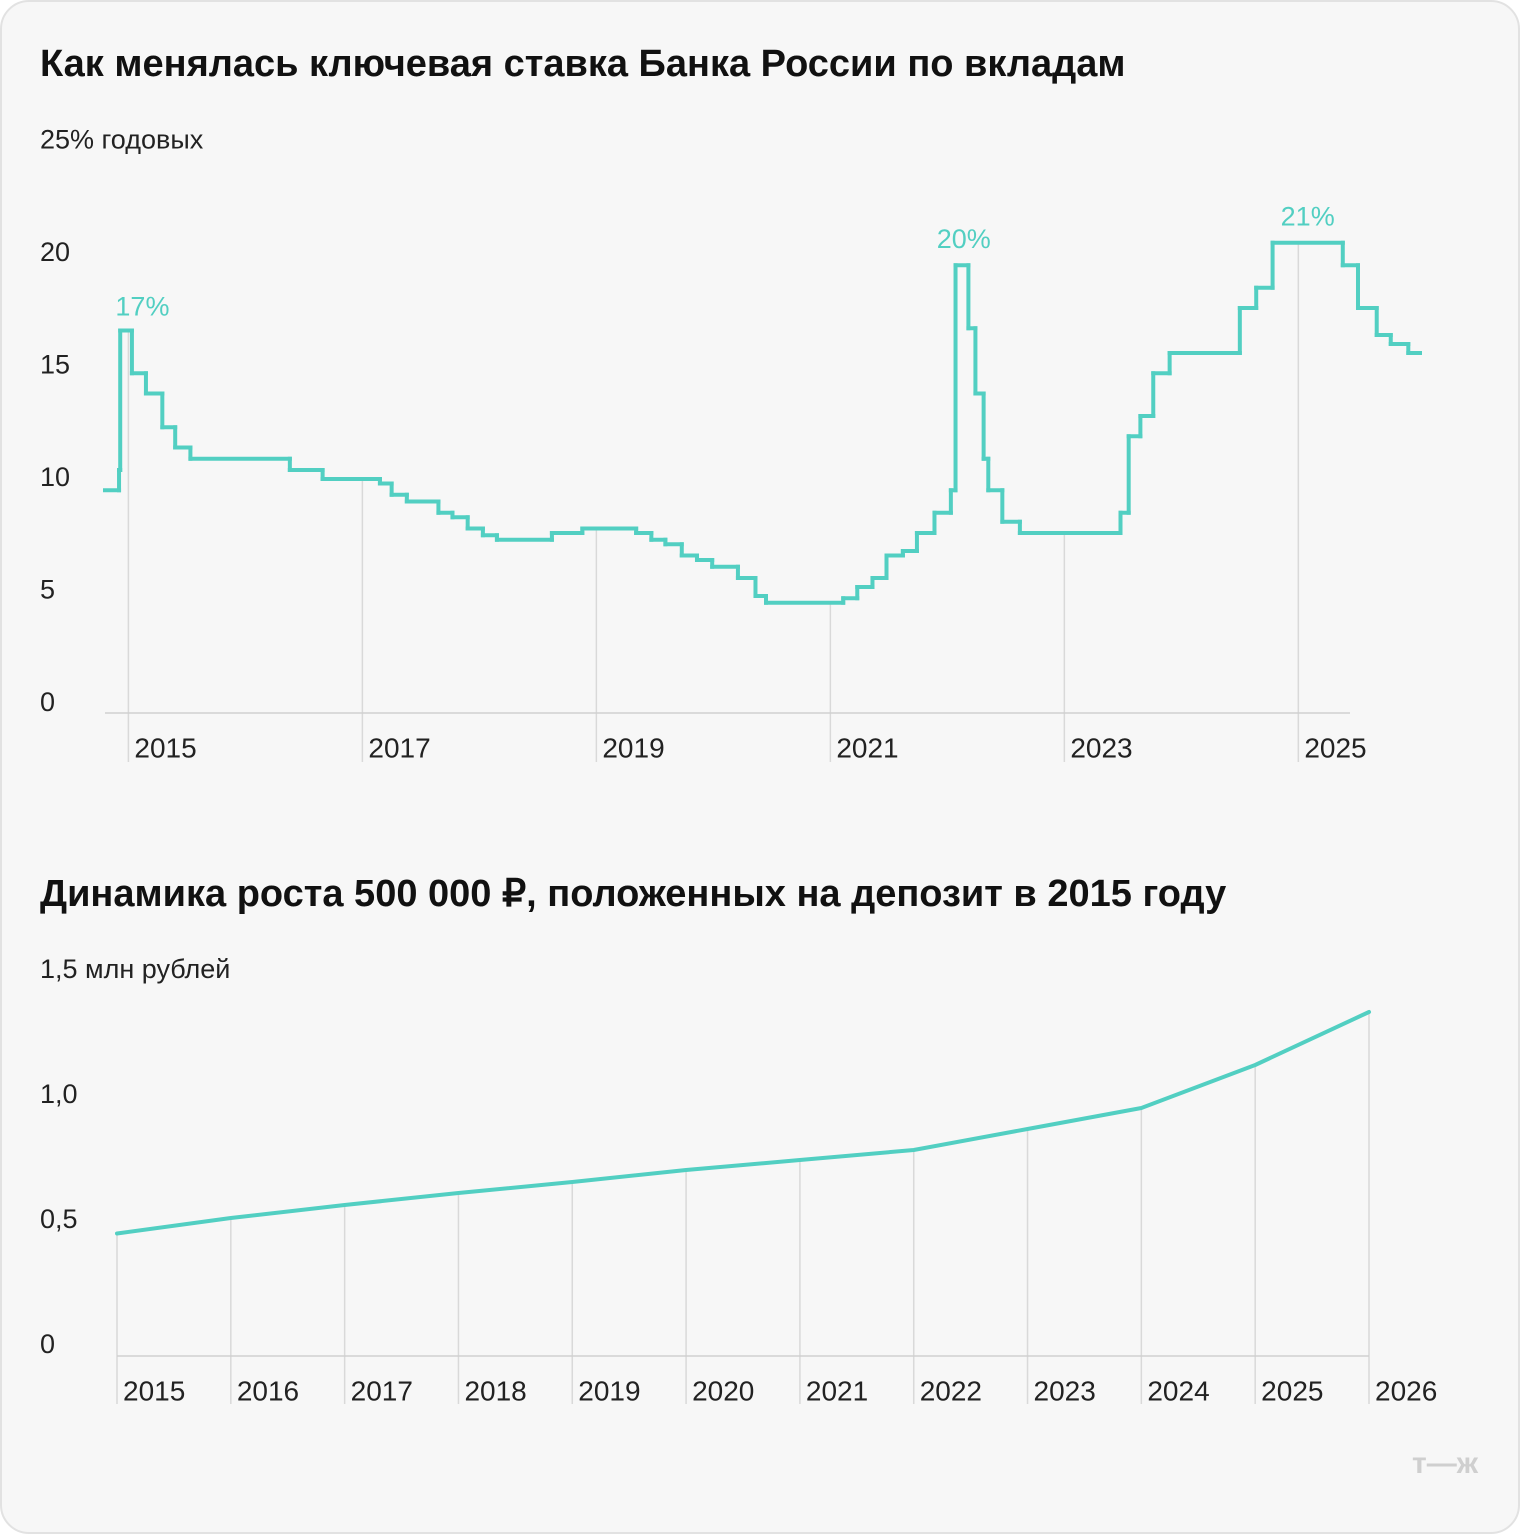  I want to click on x-tick-label: 2018, so click(495, 1390).